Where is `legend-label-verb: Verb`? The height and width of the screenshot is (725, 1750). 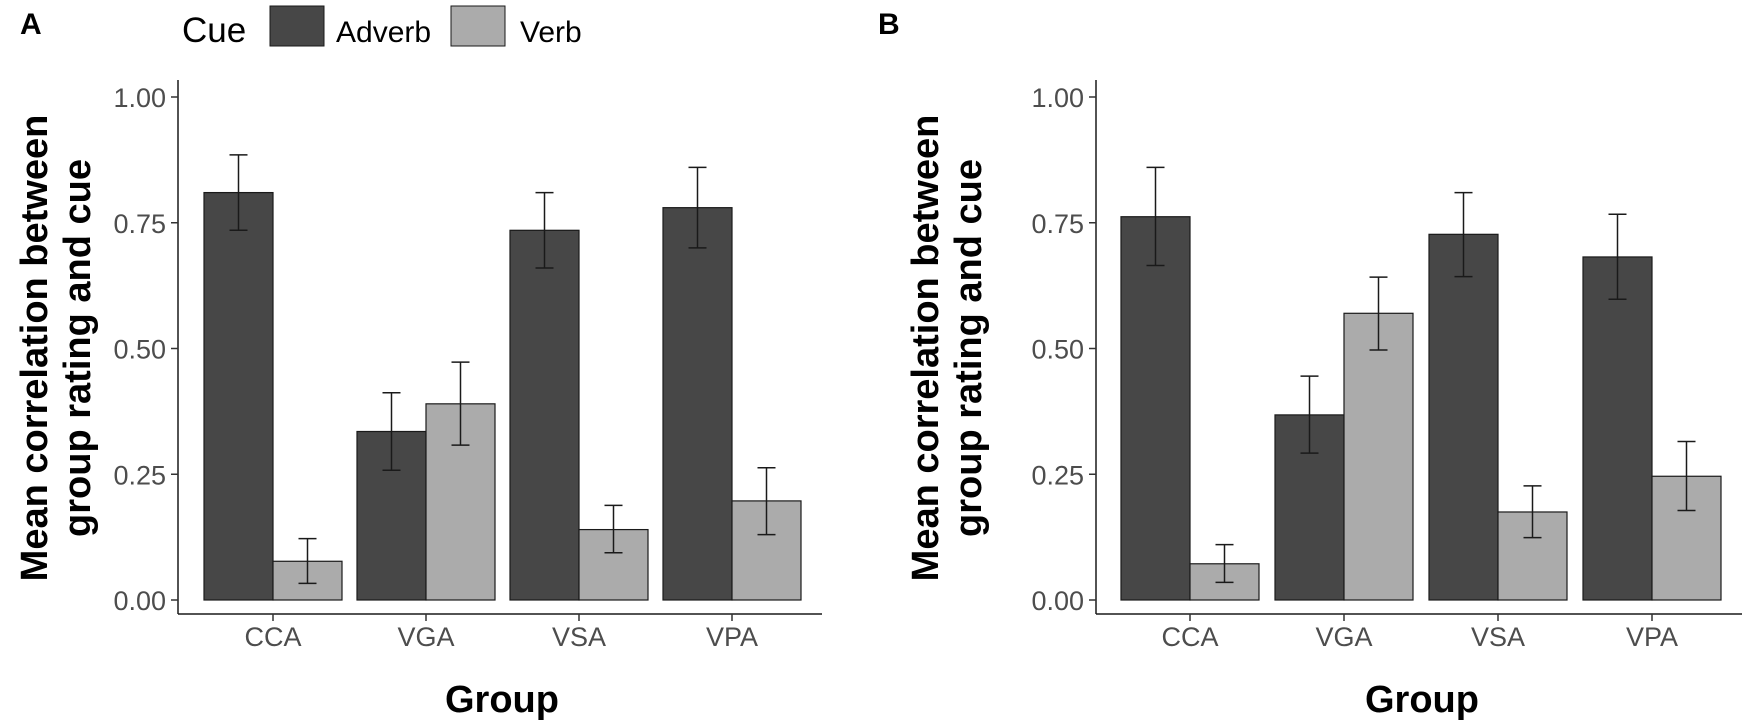
legend-label-verb: Verb is located at coordinates (551, 32).